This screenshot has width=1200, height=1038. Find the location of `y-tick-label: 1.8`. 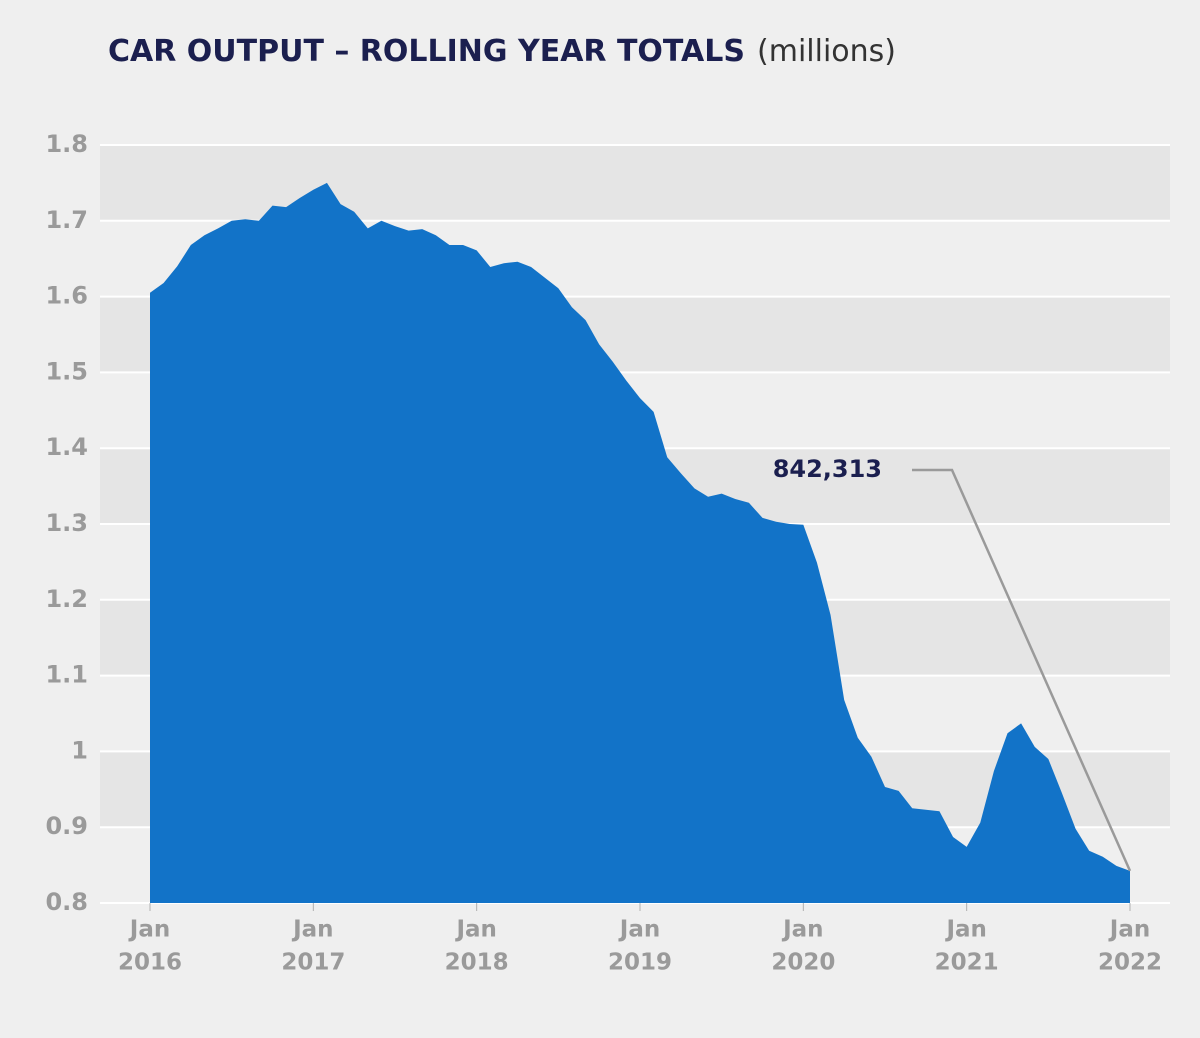

y-tick-label: 1.8 is located at coordinates (66, 144).